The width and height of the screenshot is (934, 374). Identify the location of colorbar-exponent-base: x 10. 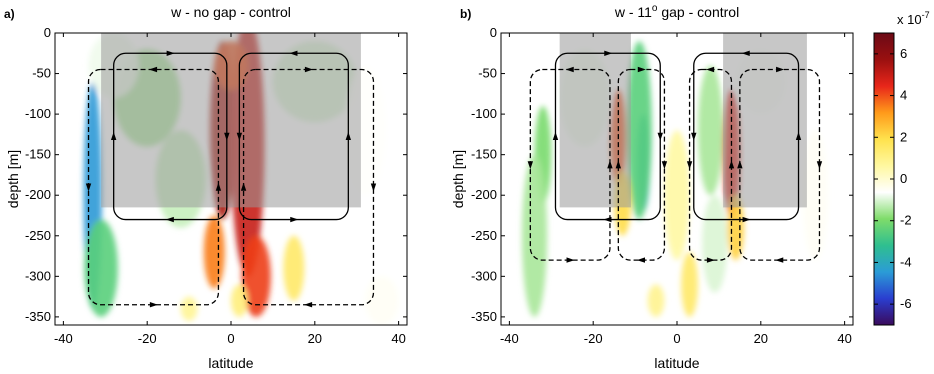
(909, 19).